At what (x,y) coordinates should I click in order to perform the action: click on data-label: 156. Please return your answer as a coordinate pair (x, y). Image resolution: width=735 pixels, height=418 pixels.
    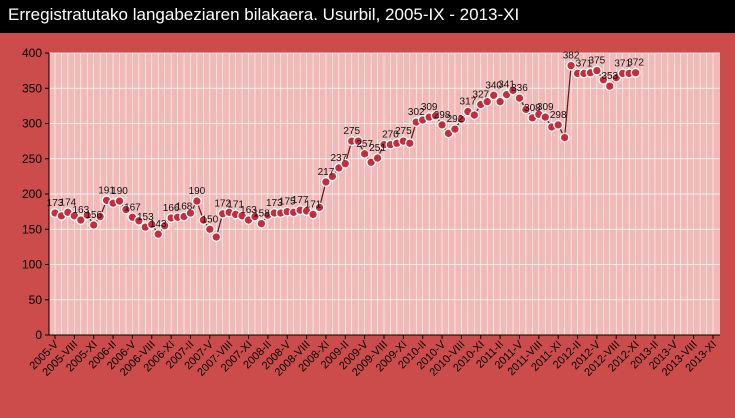
    Looking at the image, I should click on (93, 215).